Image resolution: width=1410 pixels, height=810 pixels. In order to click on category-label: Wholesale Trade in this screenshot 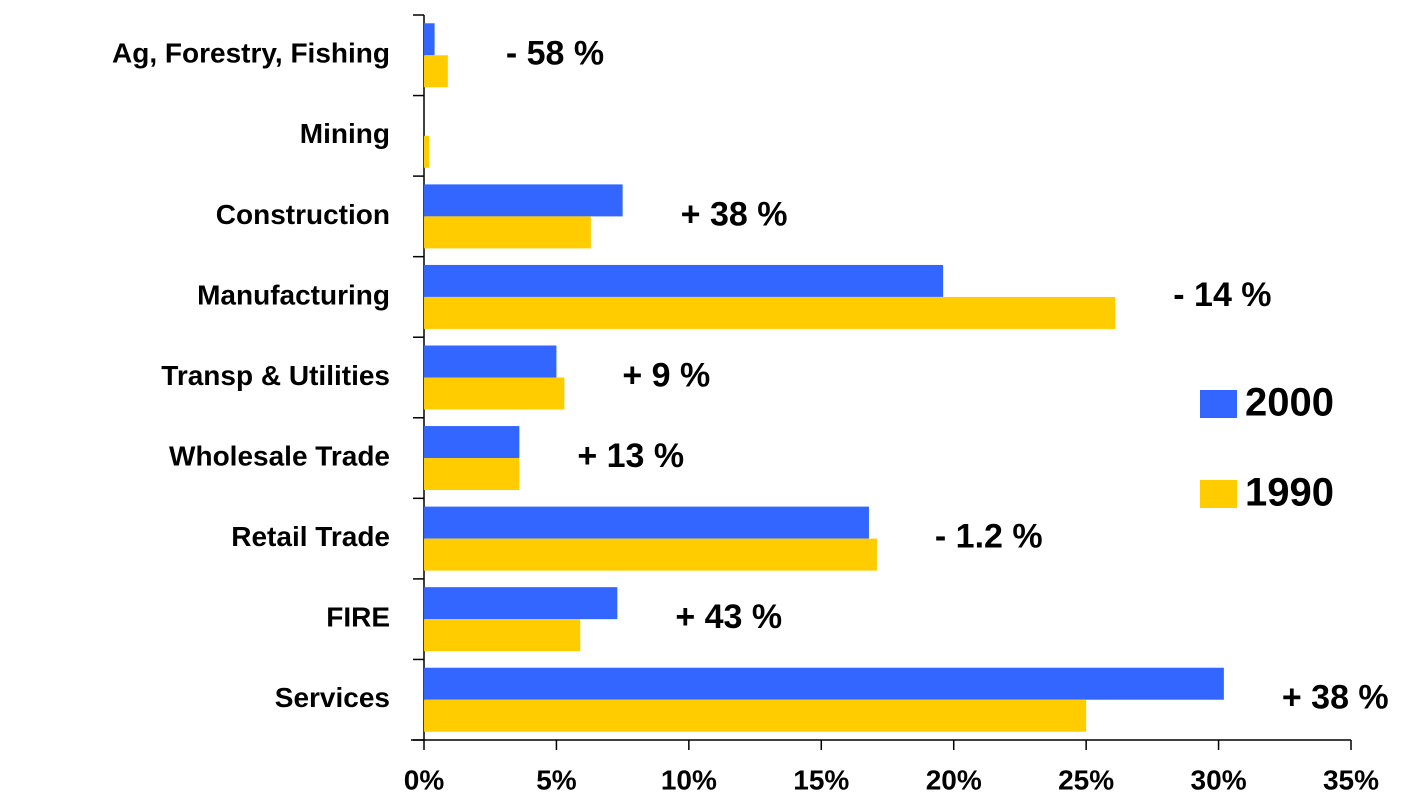, I will do `click(279, 455)`.